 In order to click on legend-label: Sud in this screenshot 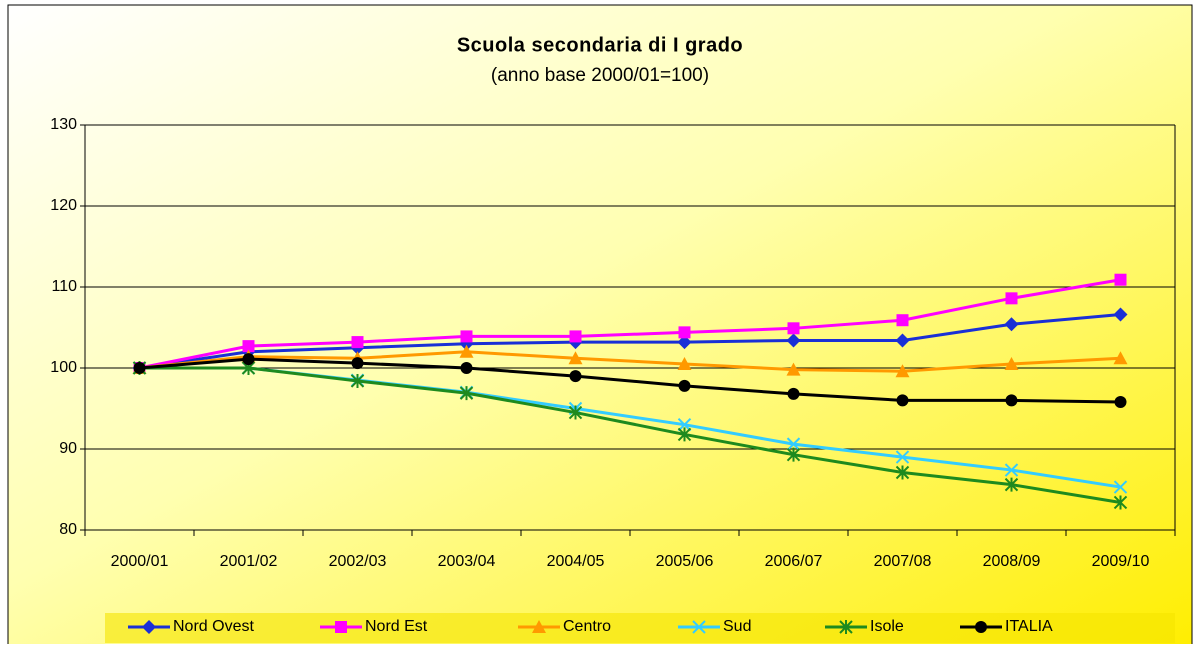, I will do `click(737, 626)`.